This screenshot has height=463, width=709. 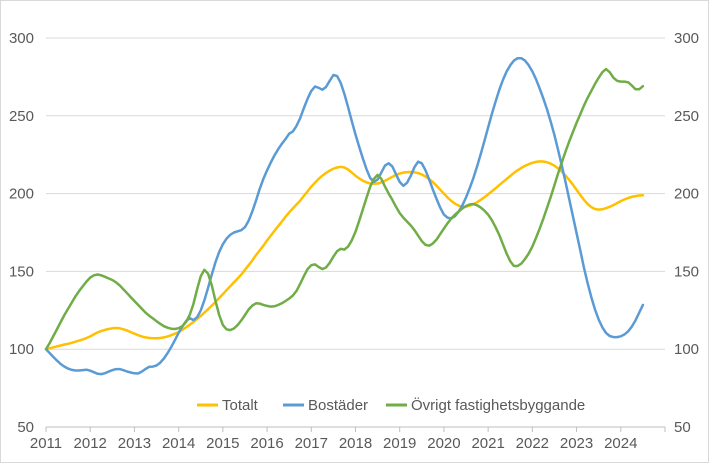 What do you see at coordinates (311, 443) in the screenshot?
I see `x-tick-label-2017: 2017` at bounding box center [311, 443].